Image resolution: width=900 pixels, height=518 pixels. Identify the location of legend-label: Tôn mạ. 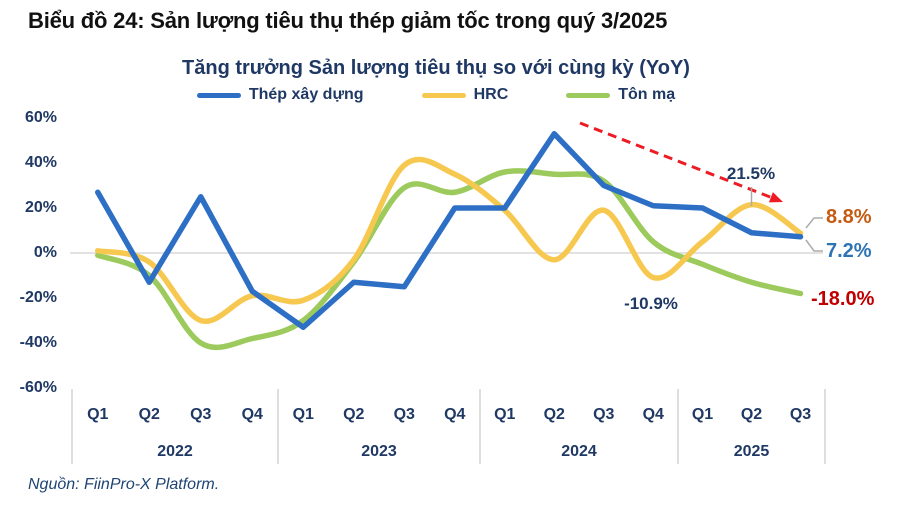
(647, 94).